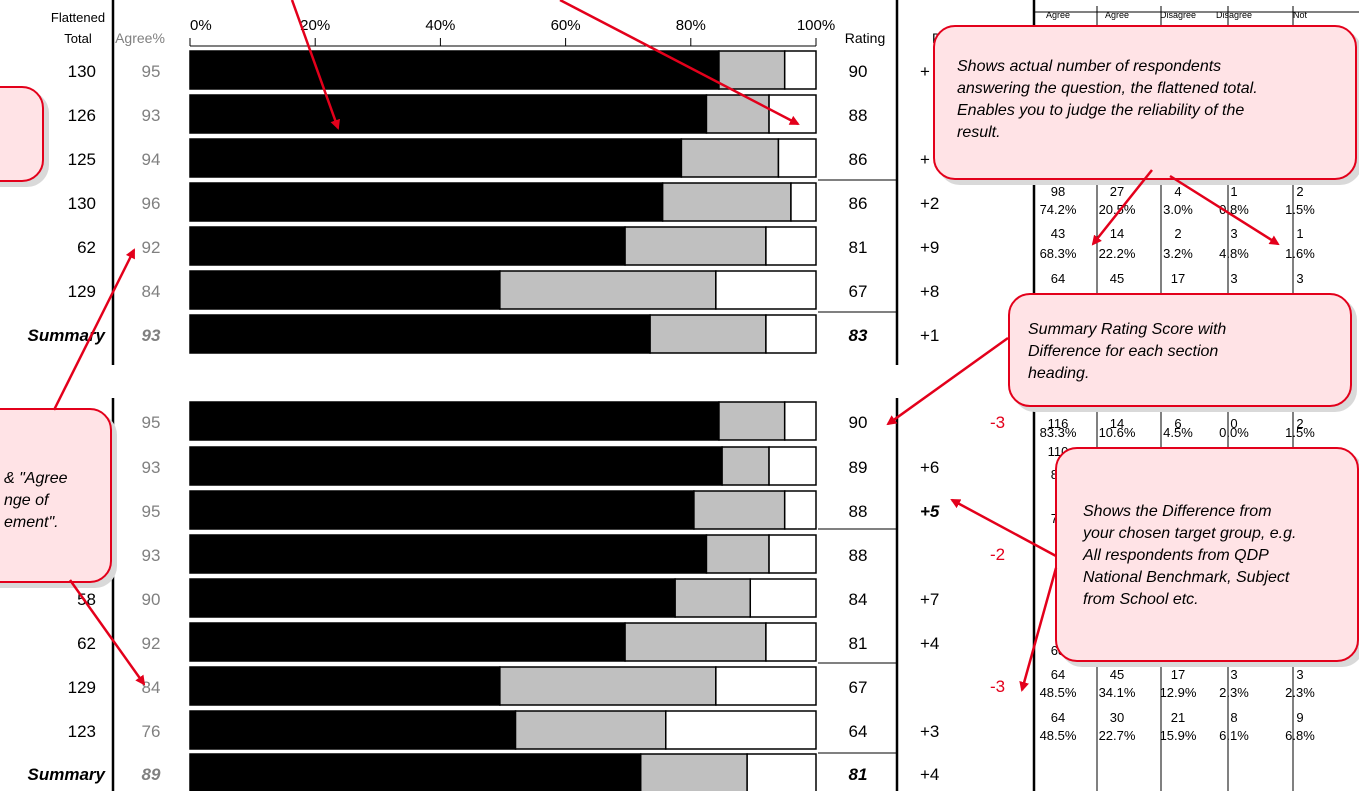  What do you see at coordinates (1127, 329) in the screenshot?
I see `summary-rating-callout-line-1: Summary Rating Score with` at bounding box center [1127, 329].